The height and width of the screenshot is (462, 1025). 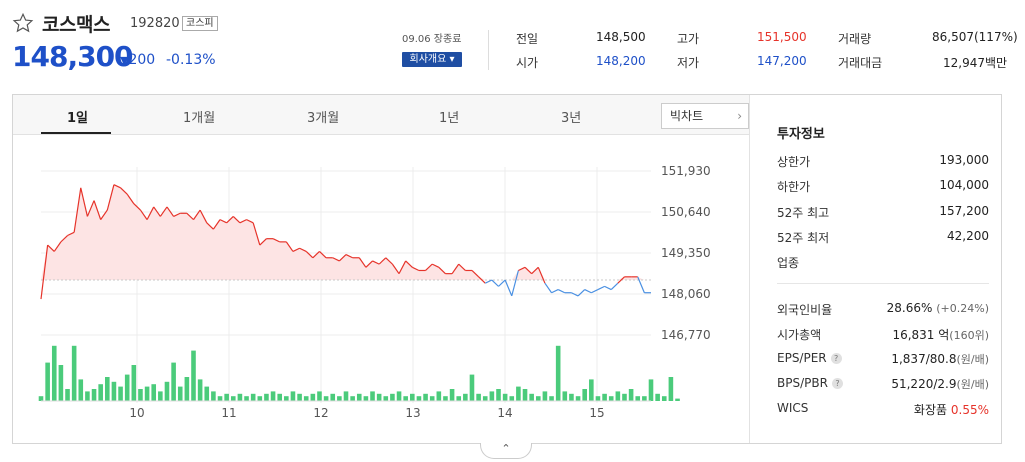 What do you see at coordinates (320, 413) in the screenshot?
I see `x-tick-label: 12` at bounding box center [320, 413].